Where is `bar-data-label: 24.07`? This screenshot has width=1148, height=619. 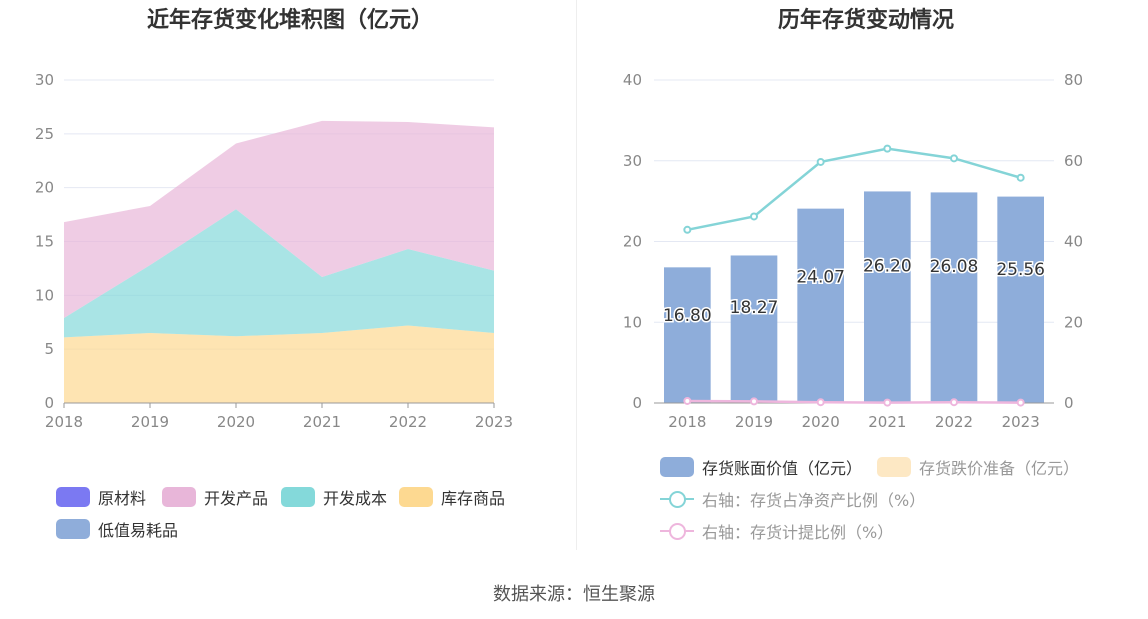 bar-data-label: 24.07 is located at coordinates (820, 278).